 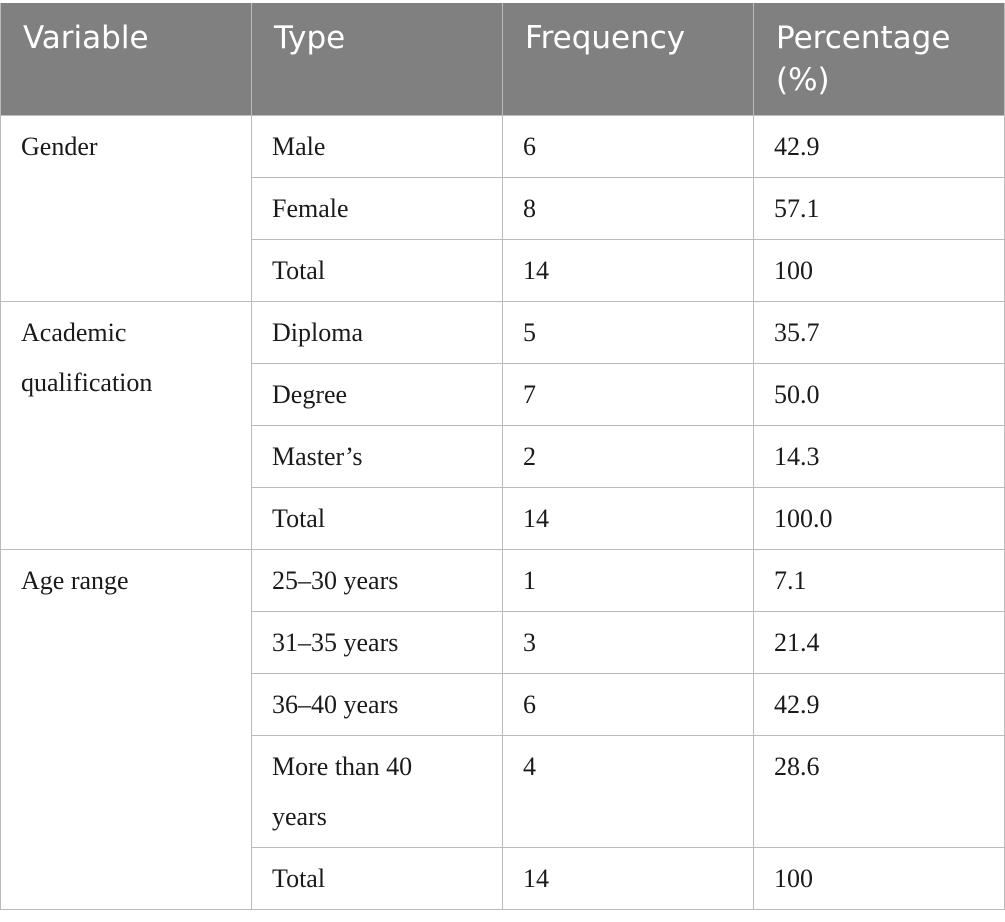 I want to click on type-cell-text: 36–40 years, so click(x=335, y=704).